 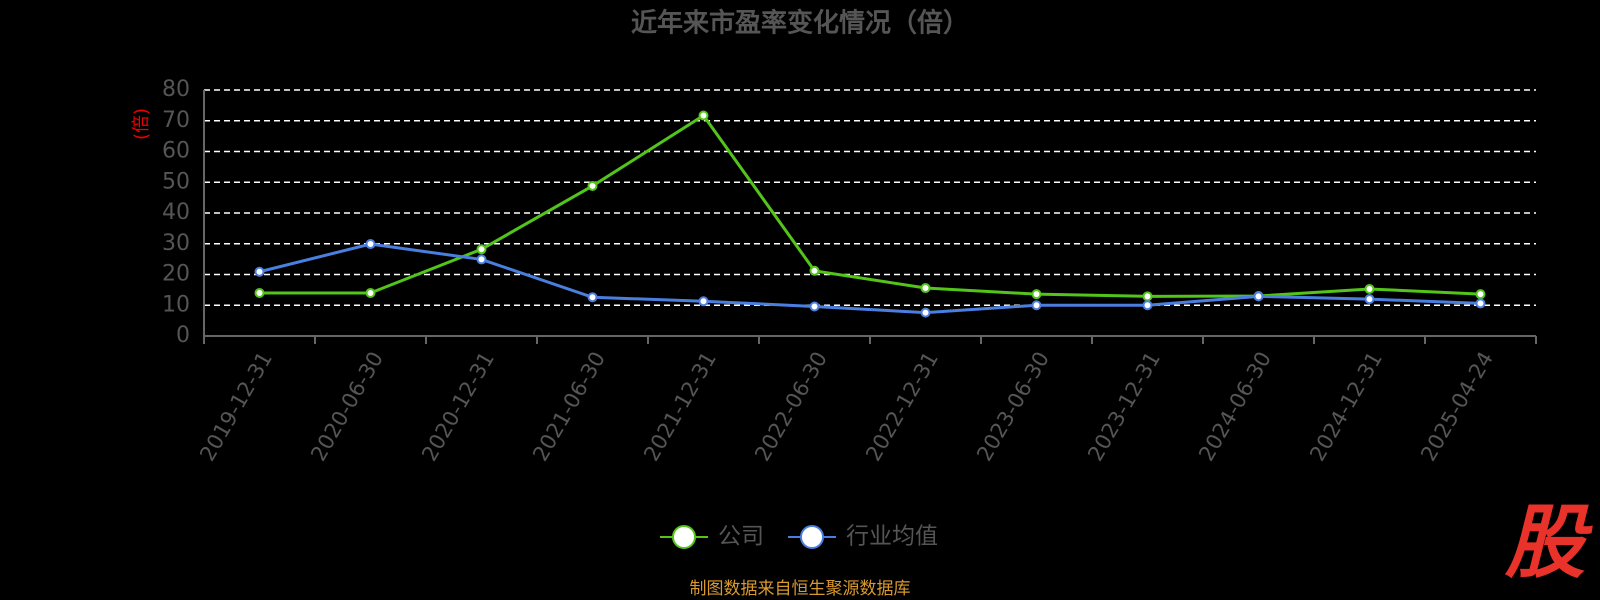 I want to click on y-tick-label: 10, so click(x=176, y=304).